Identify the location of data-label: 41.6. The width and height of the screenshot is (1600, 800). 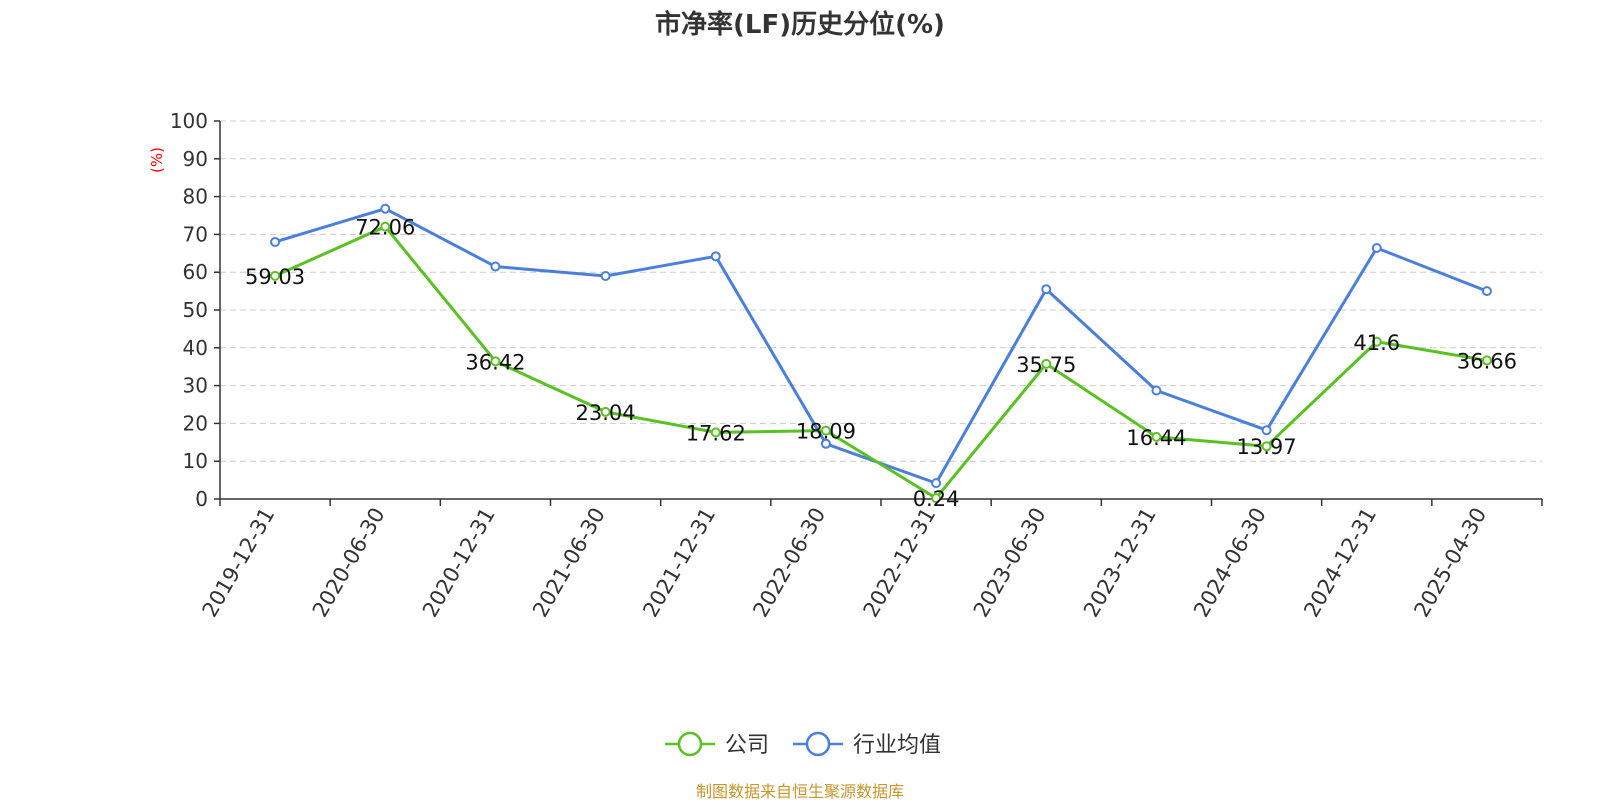
(1376, 343).